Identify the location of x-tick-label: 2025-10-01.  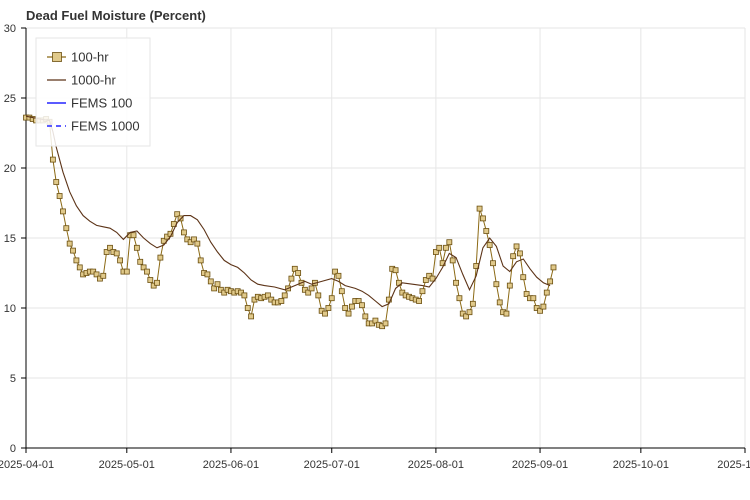
(641, 465).